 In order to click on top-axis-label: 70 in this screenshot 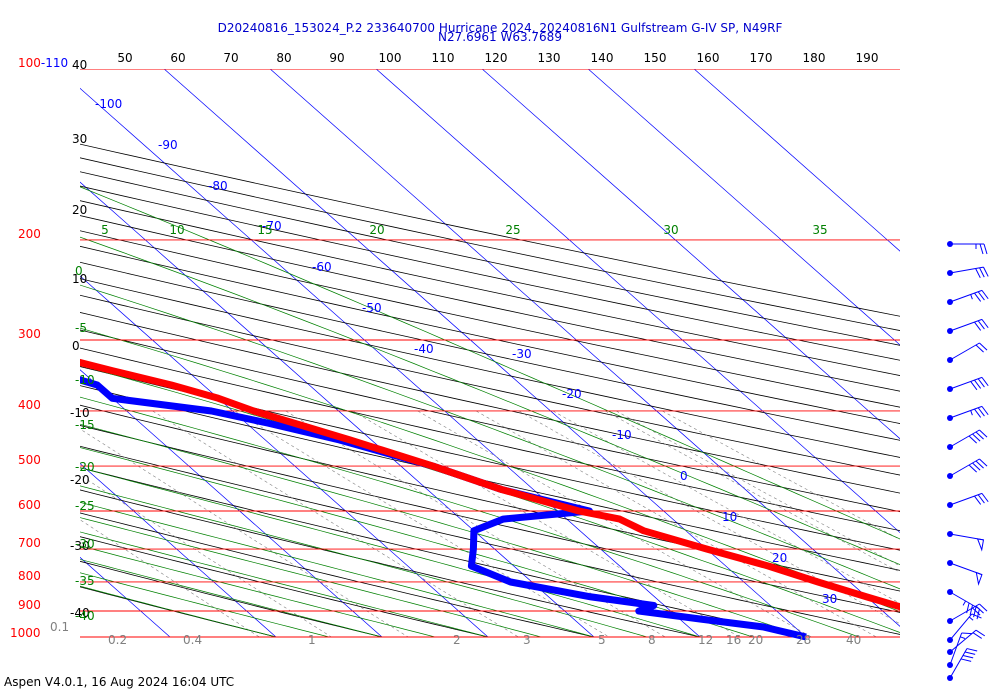, I will do `click(230, 58)`.